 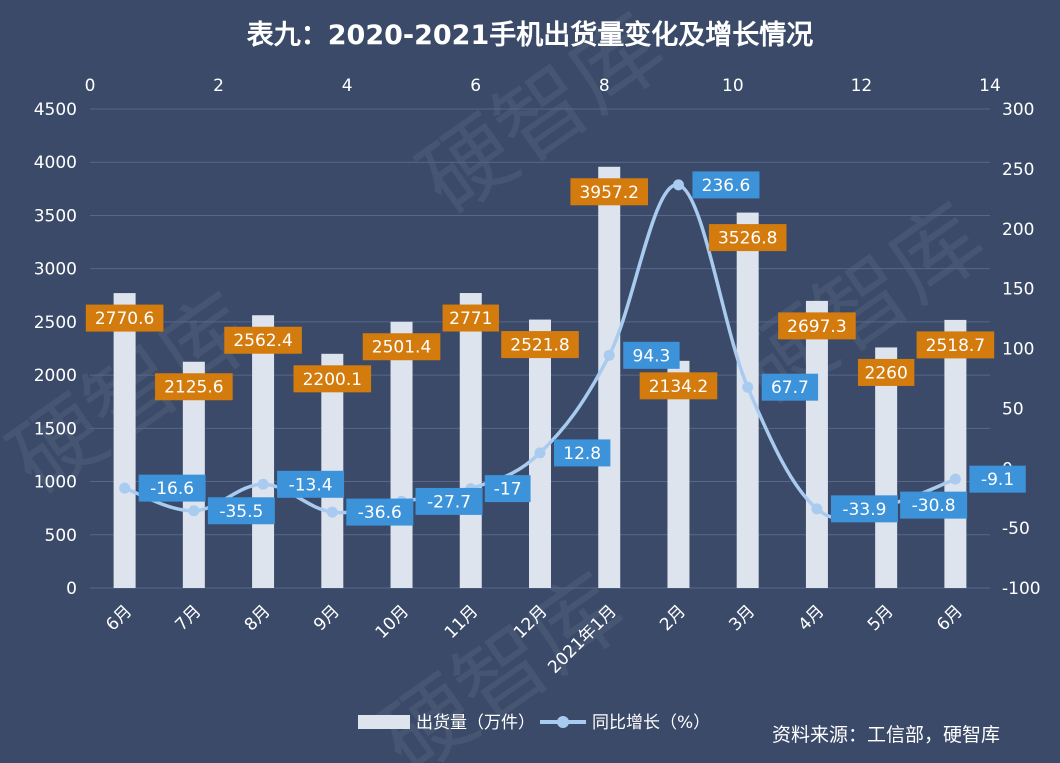 What do you see at coordinates (55, 483) in the screenshot?
I see `left-tick-label: 1000` at bounding box center [55, 483].